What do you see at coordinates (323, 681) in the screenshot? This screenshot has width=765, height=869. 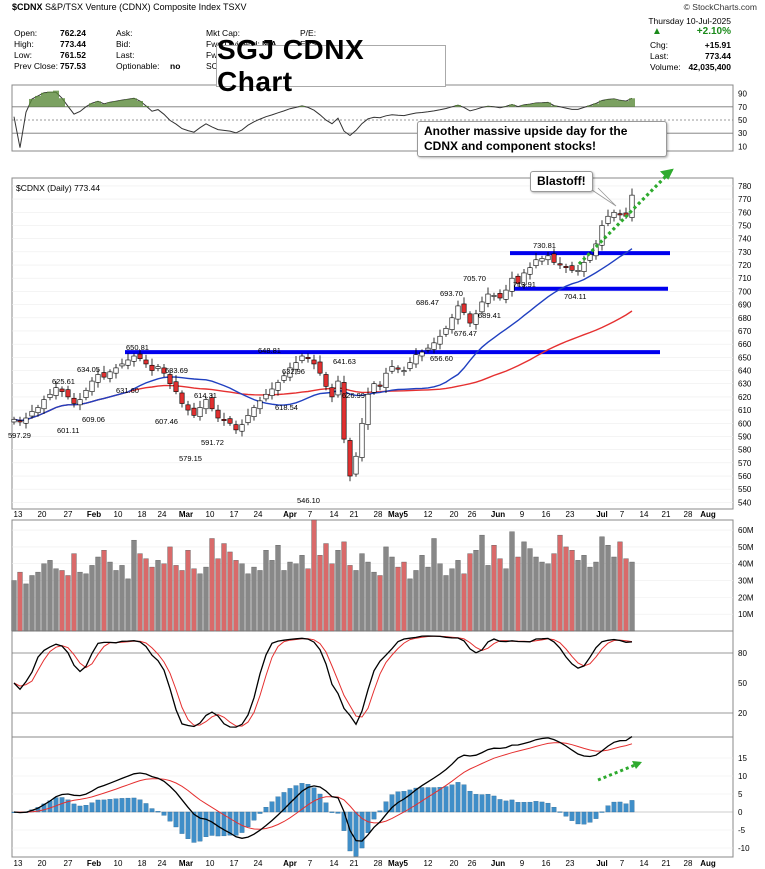 I see `stochastic-k-line` at bounding box center [323, 681].